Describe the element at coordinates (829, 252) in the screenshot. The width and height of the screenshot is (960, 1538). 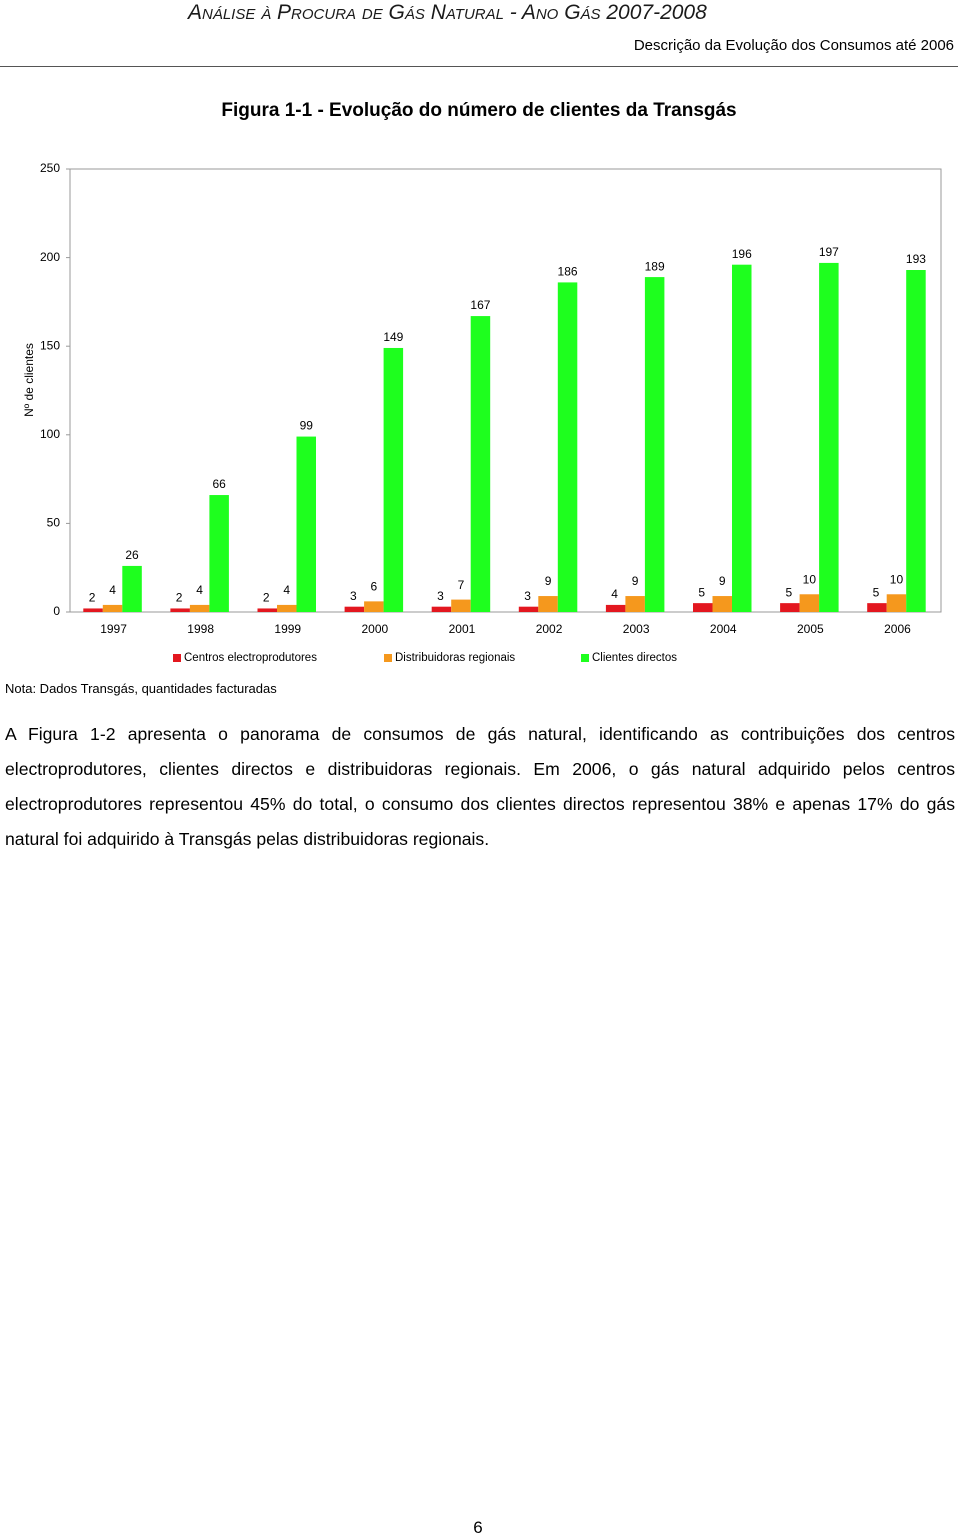
I see `data-label: 197` at that location.